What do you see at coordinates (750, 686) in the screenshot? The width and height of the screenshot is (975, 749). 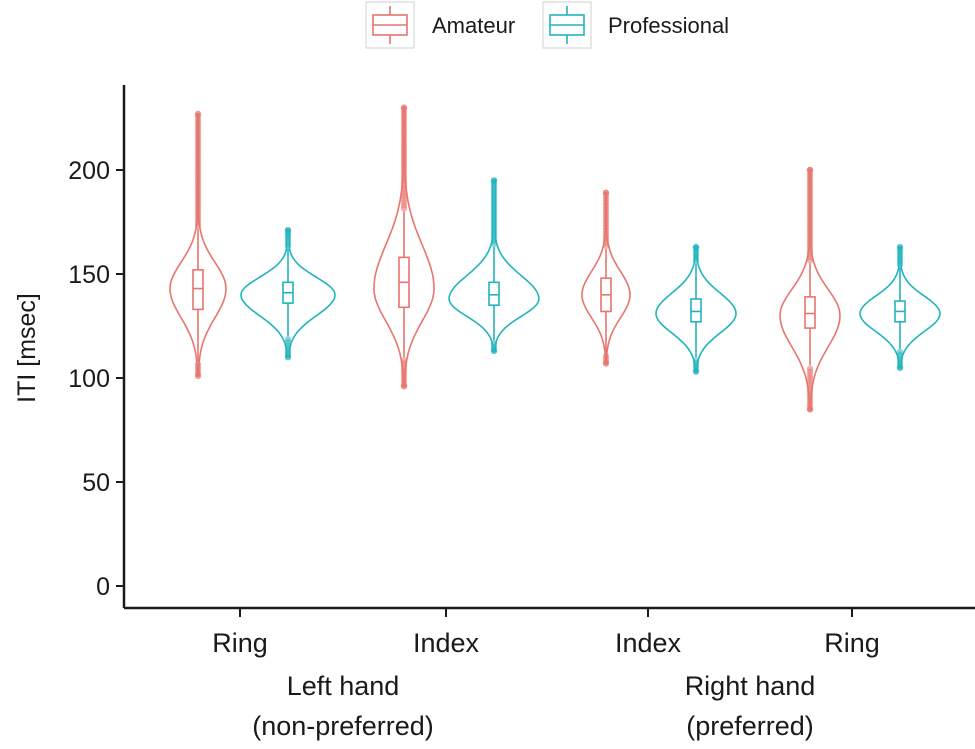 I see `group-label-line1: Right hand` at bounding box center [750, 686].